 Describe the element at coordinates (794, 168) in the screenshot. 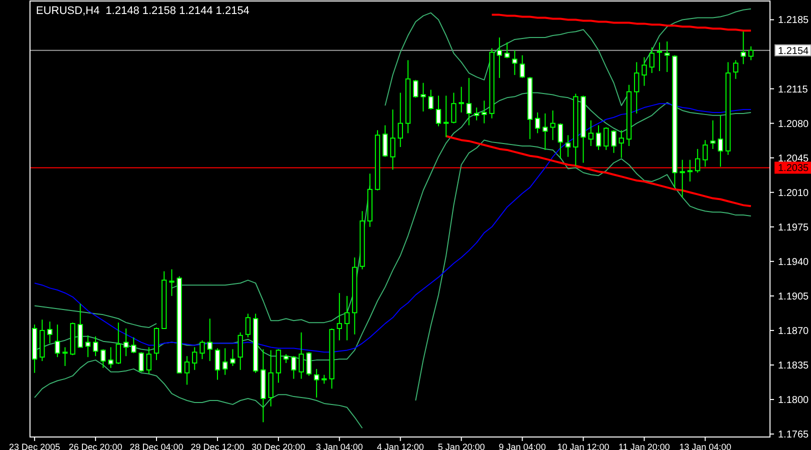

I see `ref-line-label: 1.2035` at that location.